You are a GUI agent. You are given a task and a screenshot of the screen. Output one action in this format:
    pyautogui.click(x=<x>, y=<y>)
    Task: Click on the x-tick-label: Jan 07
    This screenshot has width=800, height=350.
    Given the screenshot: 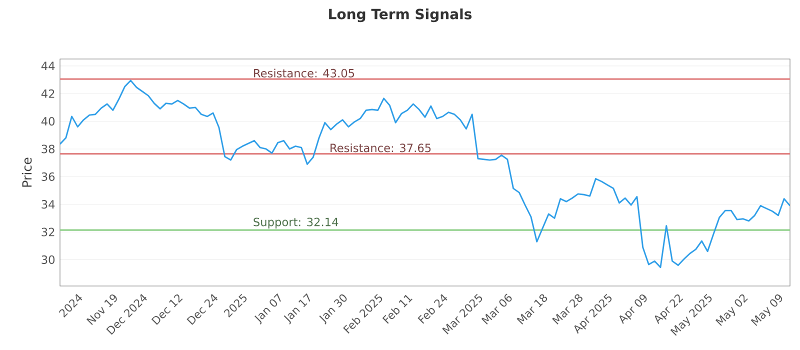 What is the action you would take?
    pyautogui.click(x=267, y=309)
    